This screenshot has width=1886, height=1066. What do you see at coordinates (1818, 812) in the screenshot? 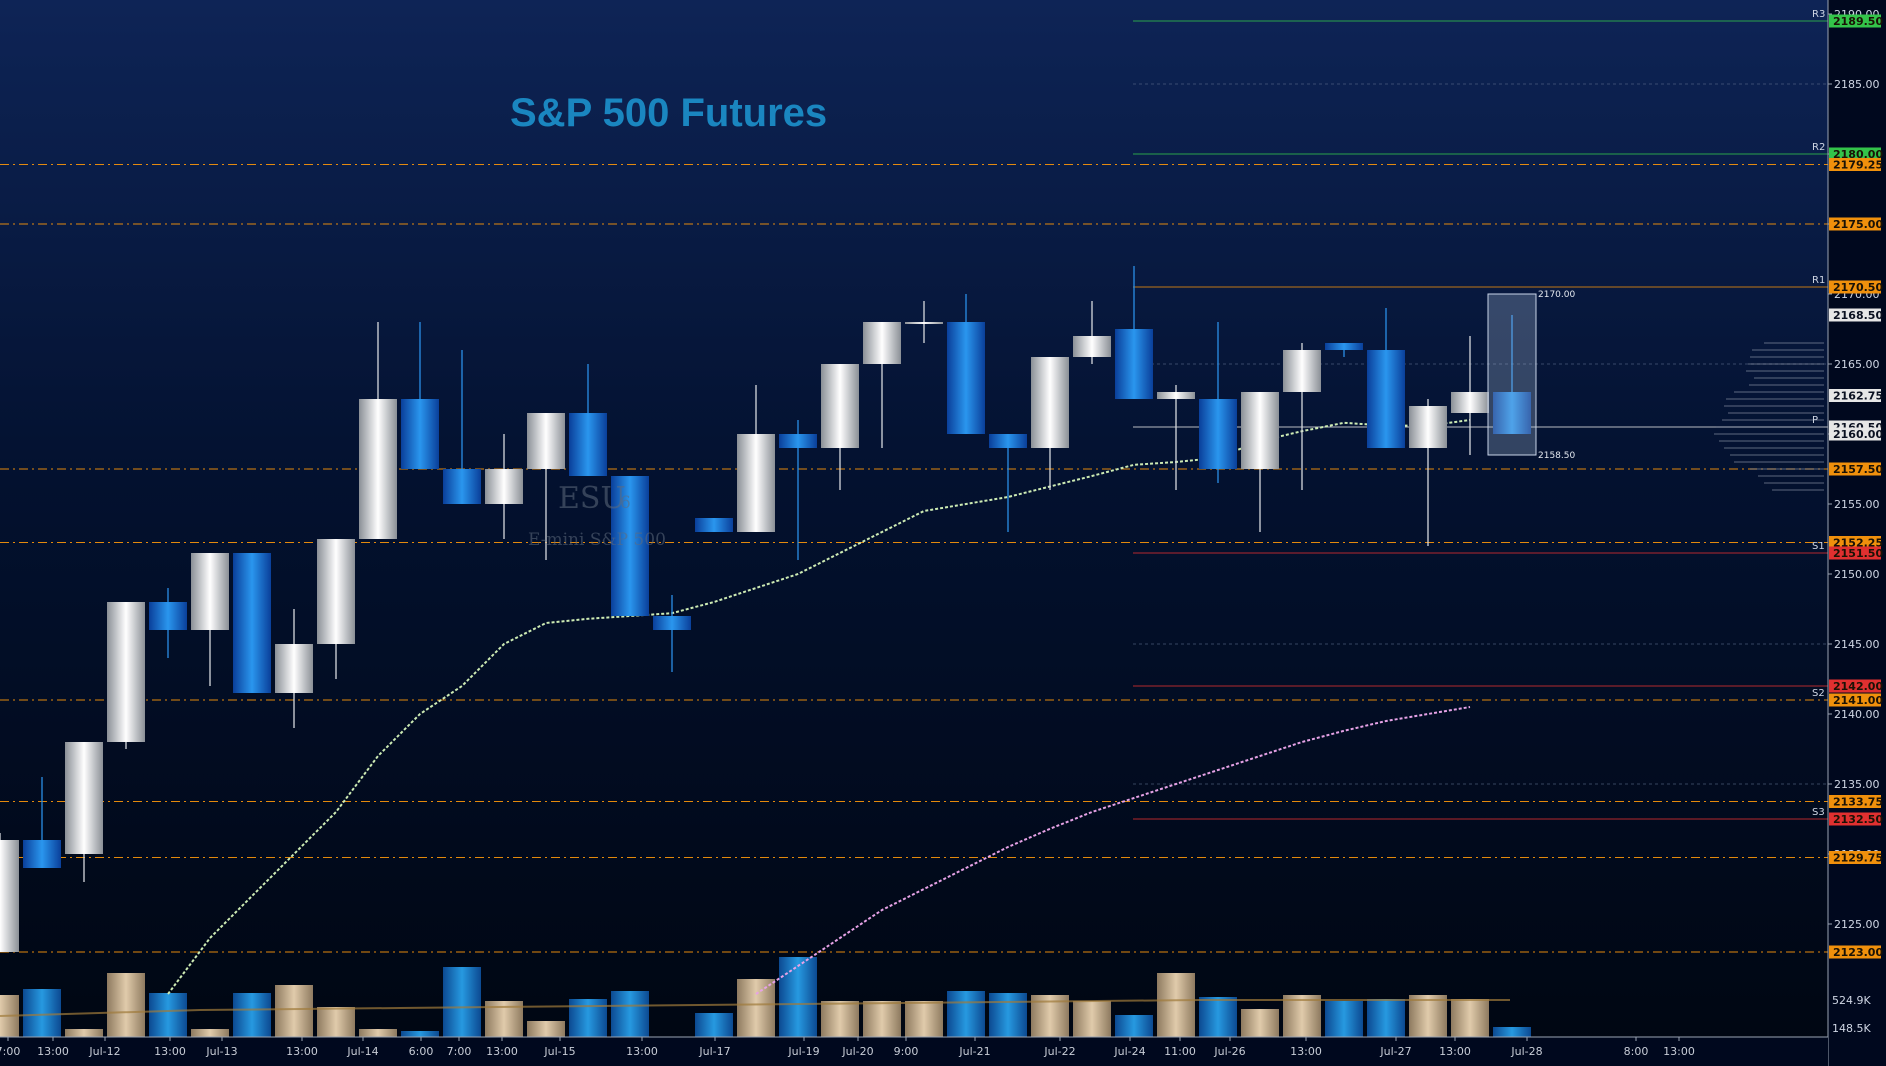
I see `level-marker-15: S3` at bounding box center [1818, 812].